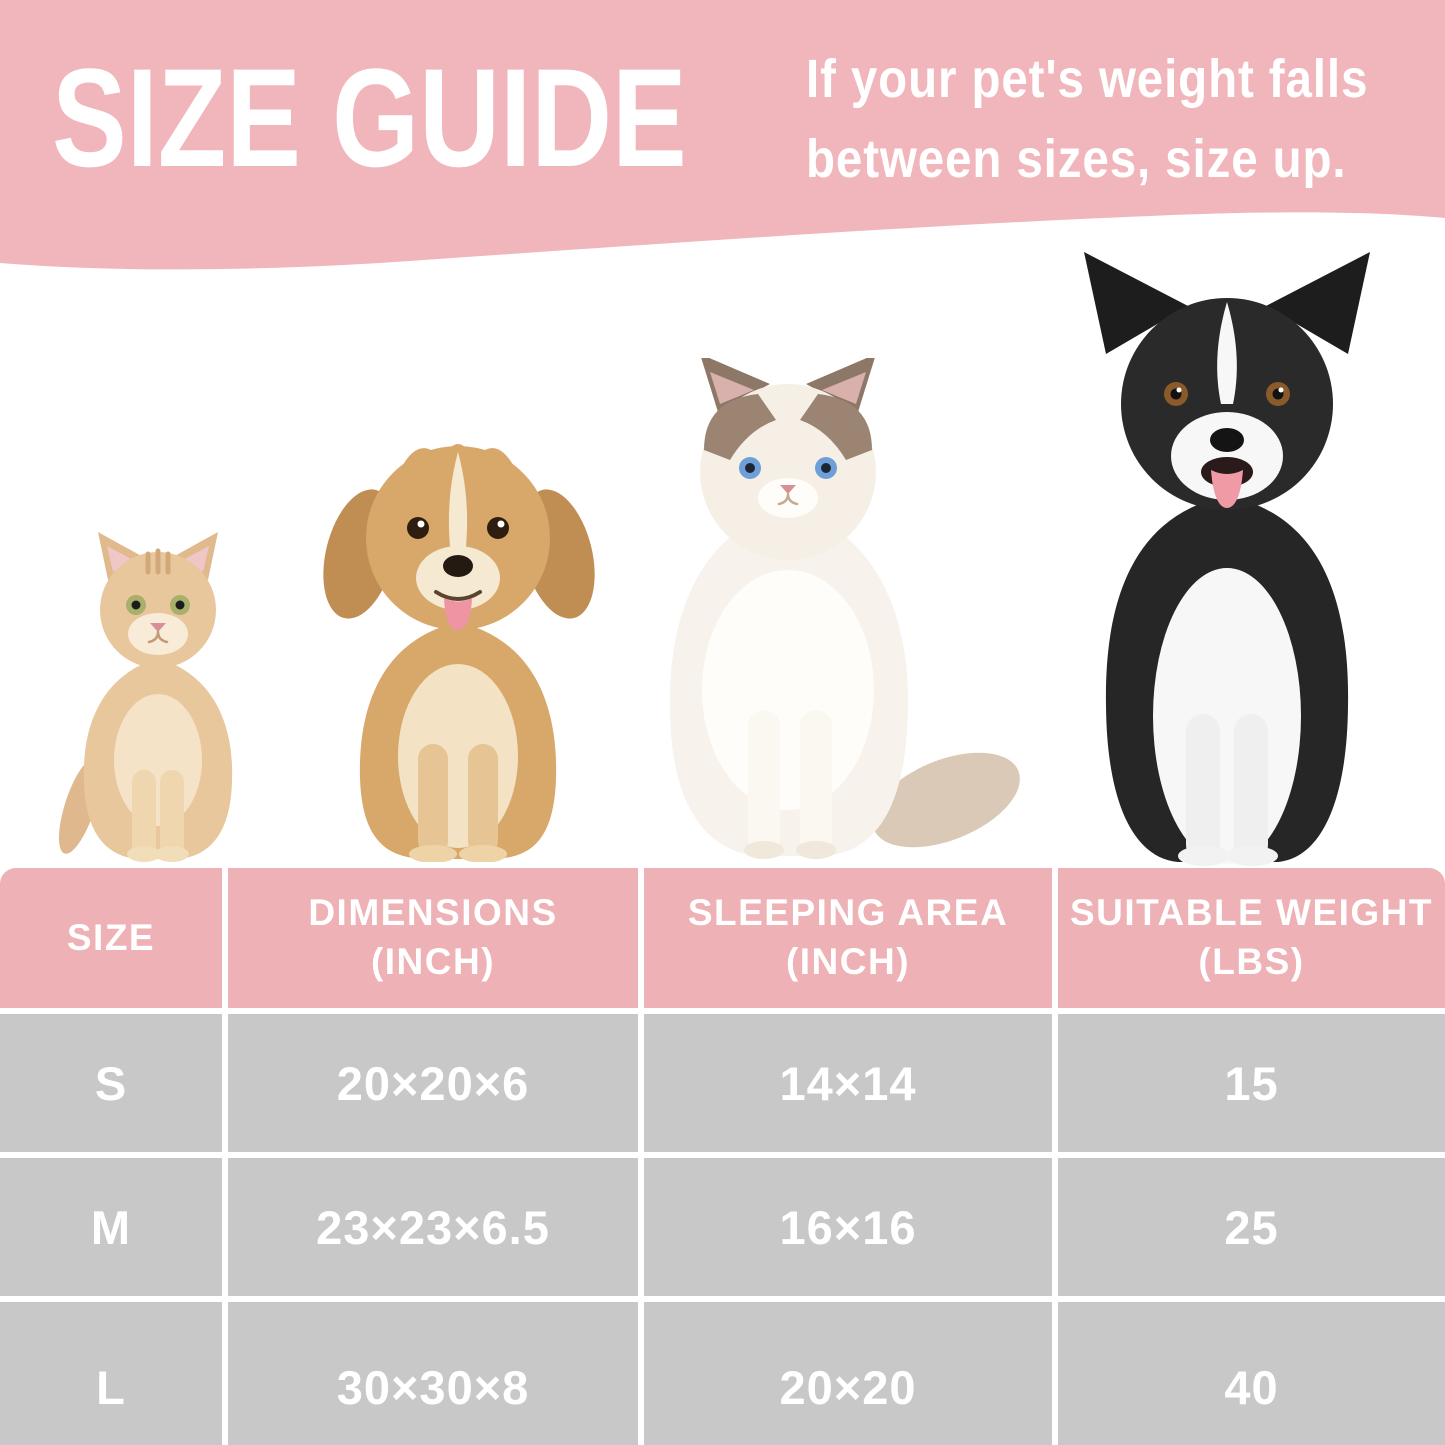  I want to click on column-header-dimensions: DIMENSIONS (INCH), so click(433, 938).